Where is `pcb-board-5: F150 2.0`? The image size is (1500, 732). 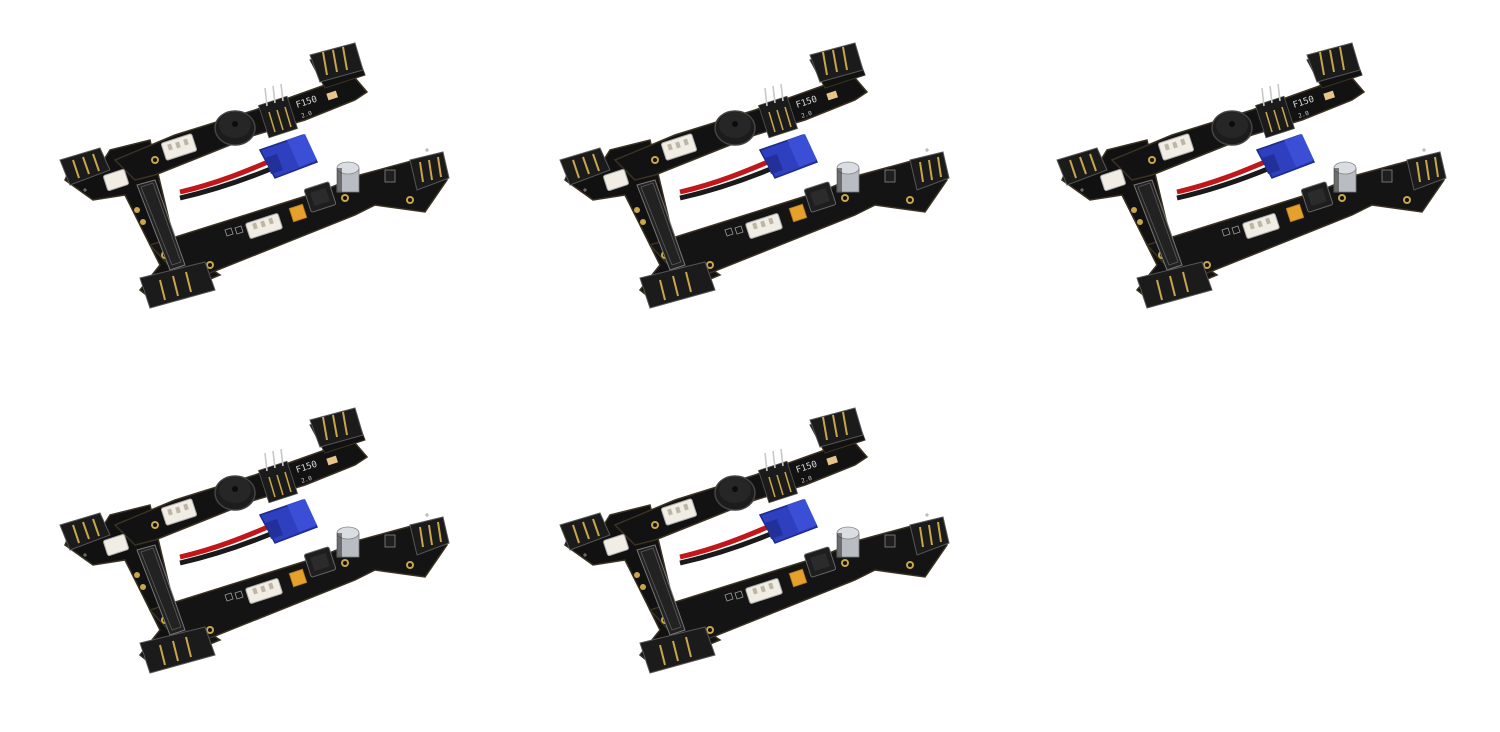 pcb-board-5: F150 2.0 is located at coordinates (755, 545).